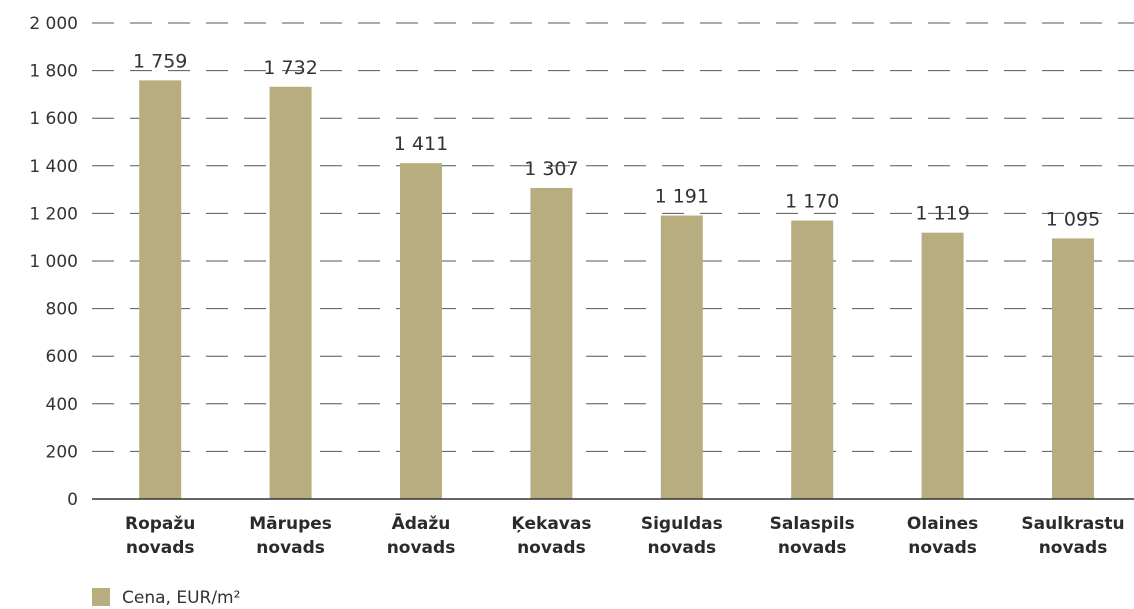 This screenshot has width=1134, height=609. I want to click on category-label: Ķekavas novads, so click(551, 536).